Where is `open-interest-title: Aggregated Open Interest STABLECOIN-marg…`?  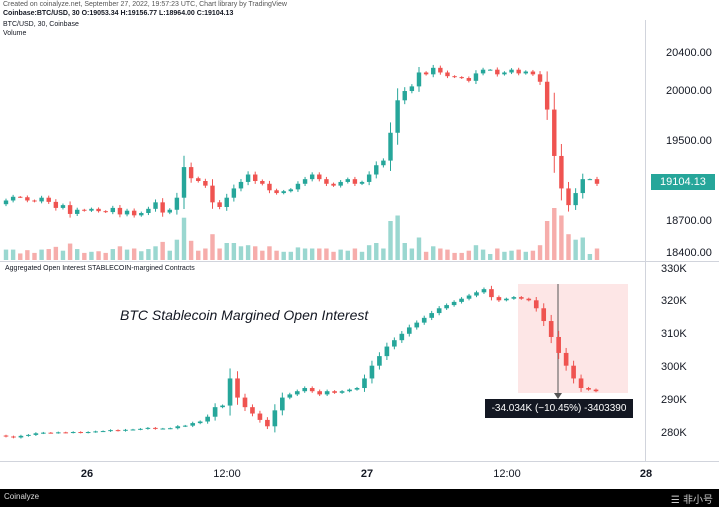
open-interest-title: Aggregated Open Interest STABLECOIN-marg… is located at coordinates (100, 268).